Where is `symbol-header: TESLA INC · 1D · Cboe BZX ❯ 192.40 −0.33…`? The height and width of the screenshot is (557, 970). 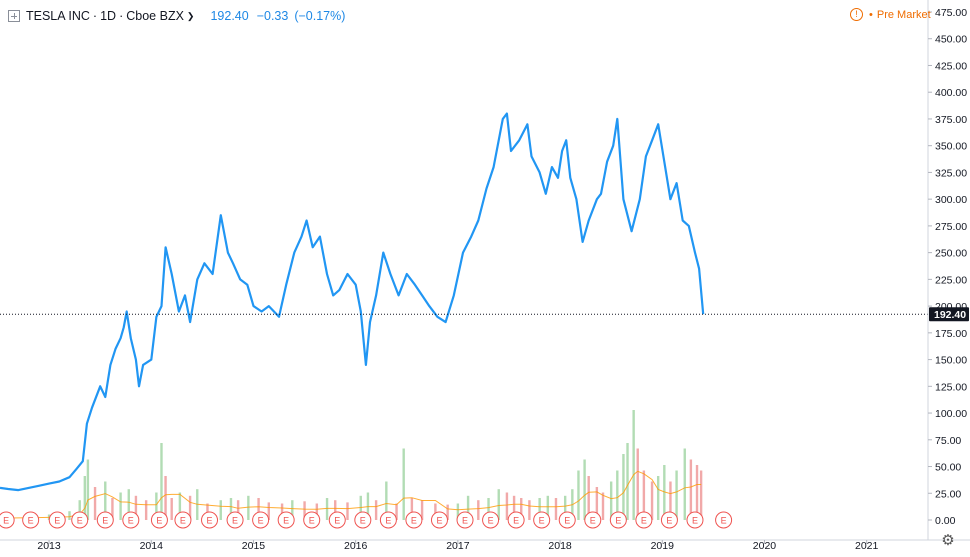
symbol-header: TESLA INC · 1D · Cboe BZX ❯ 192.40 −0.33… is located at coordinates (176, 16).